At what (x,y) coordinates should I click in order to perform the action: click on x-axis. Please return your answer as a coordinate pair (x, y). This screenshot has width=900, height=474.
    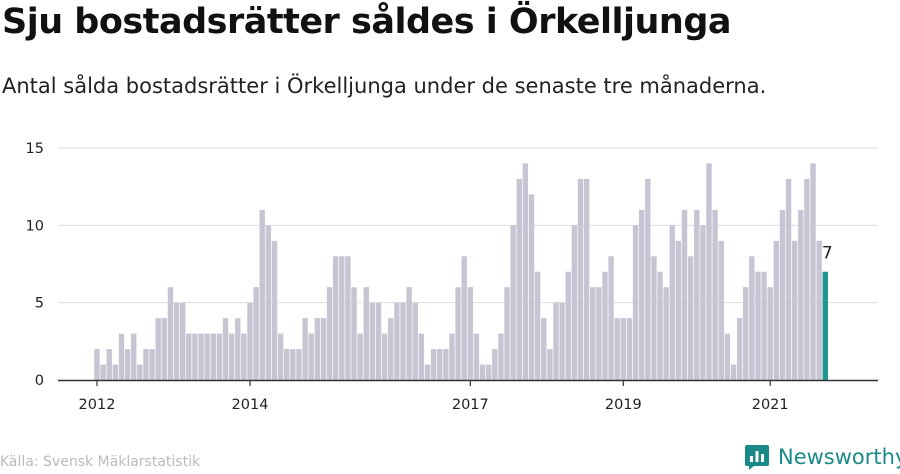
    Looking at the image, I should click on (468, 382).